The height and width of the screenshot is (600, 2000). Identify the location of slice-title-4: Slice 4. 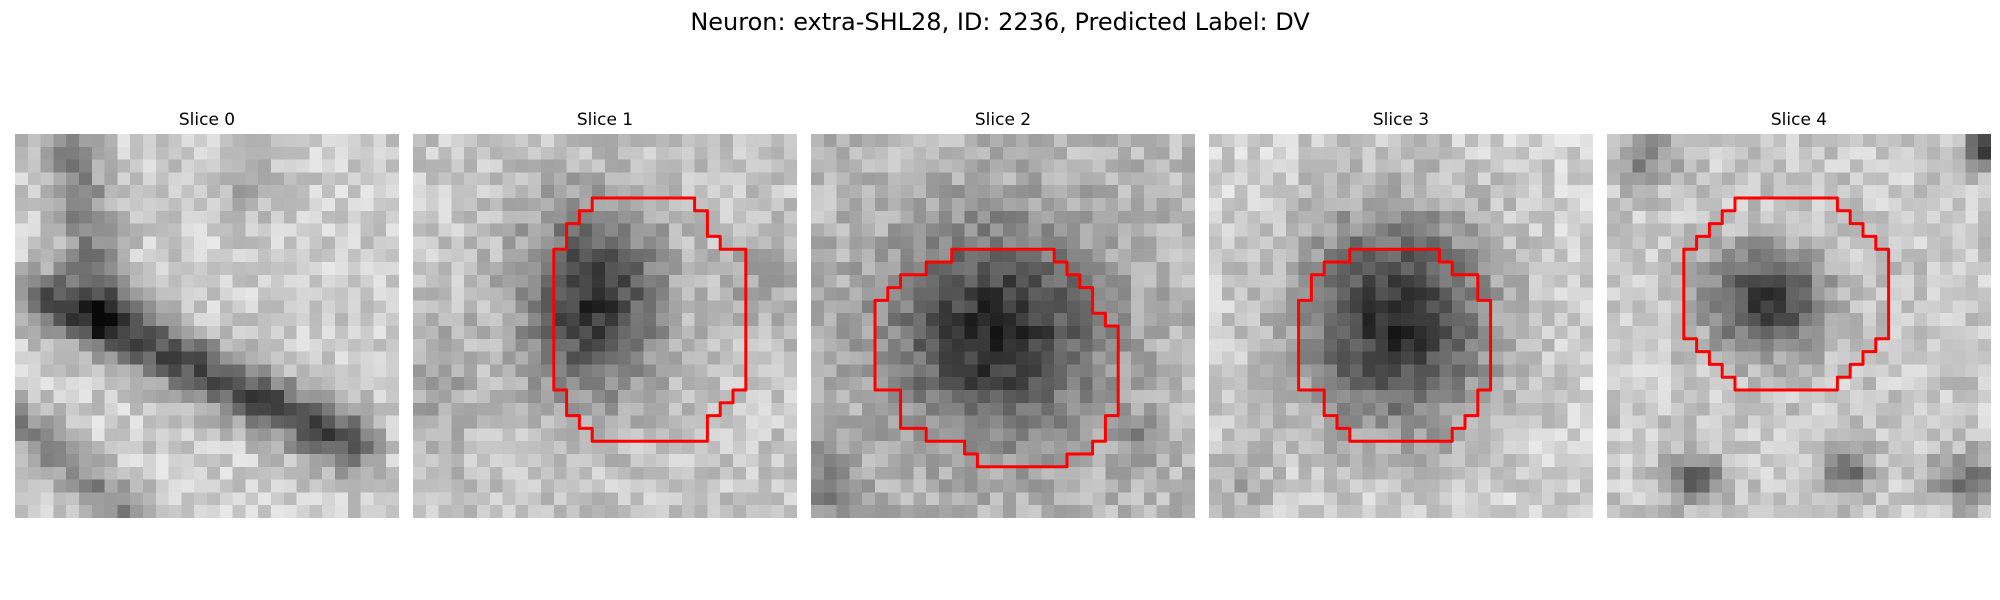
(1799, 120).